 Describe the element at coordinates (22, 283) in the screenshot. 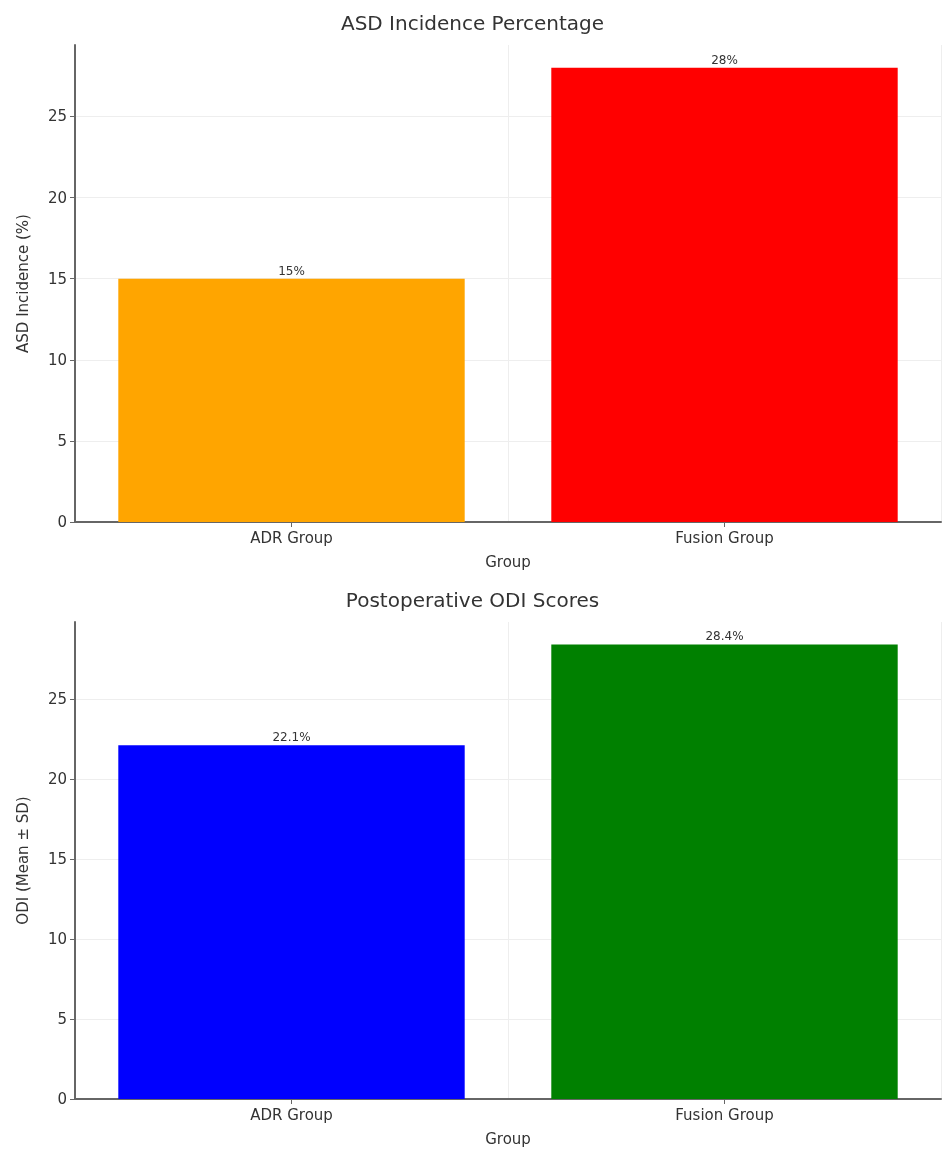

I see `y-axis-title: ASD Incidence (%)` at that location.